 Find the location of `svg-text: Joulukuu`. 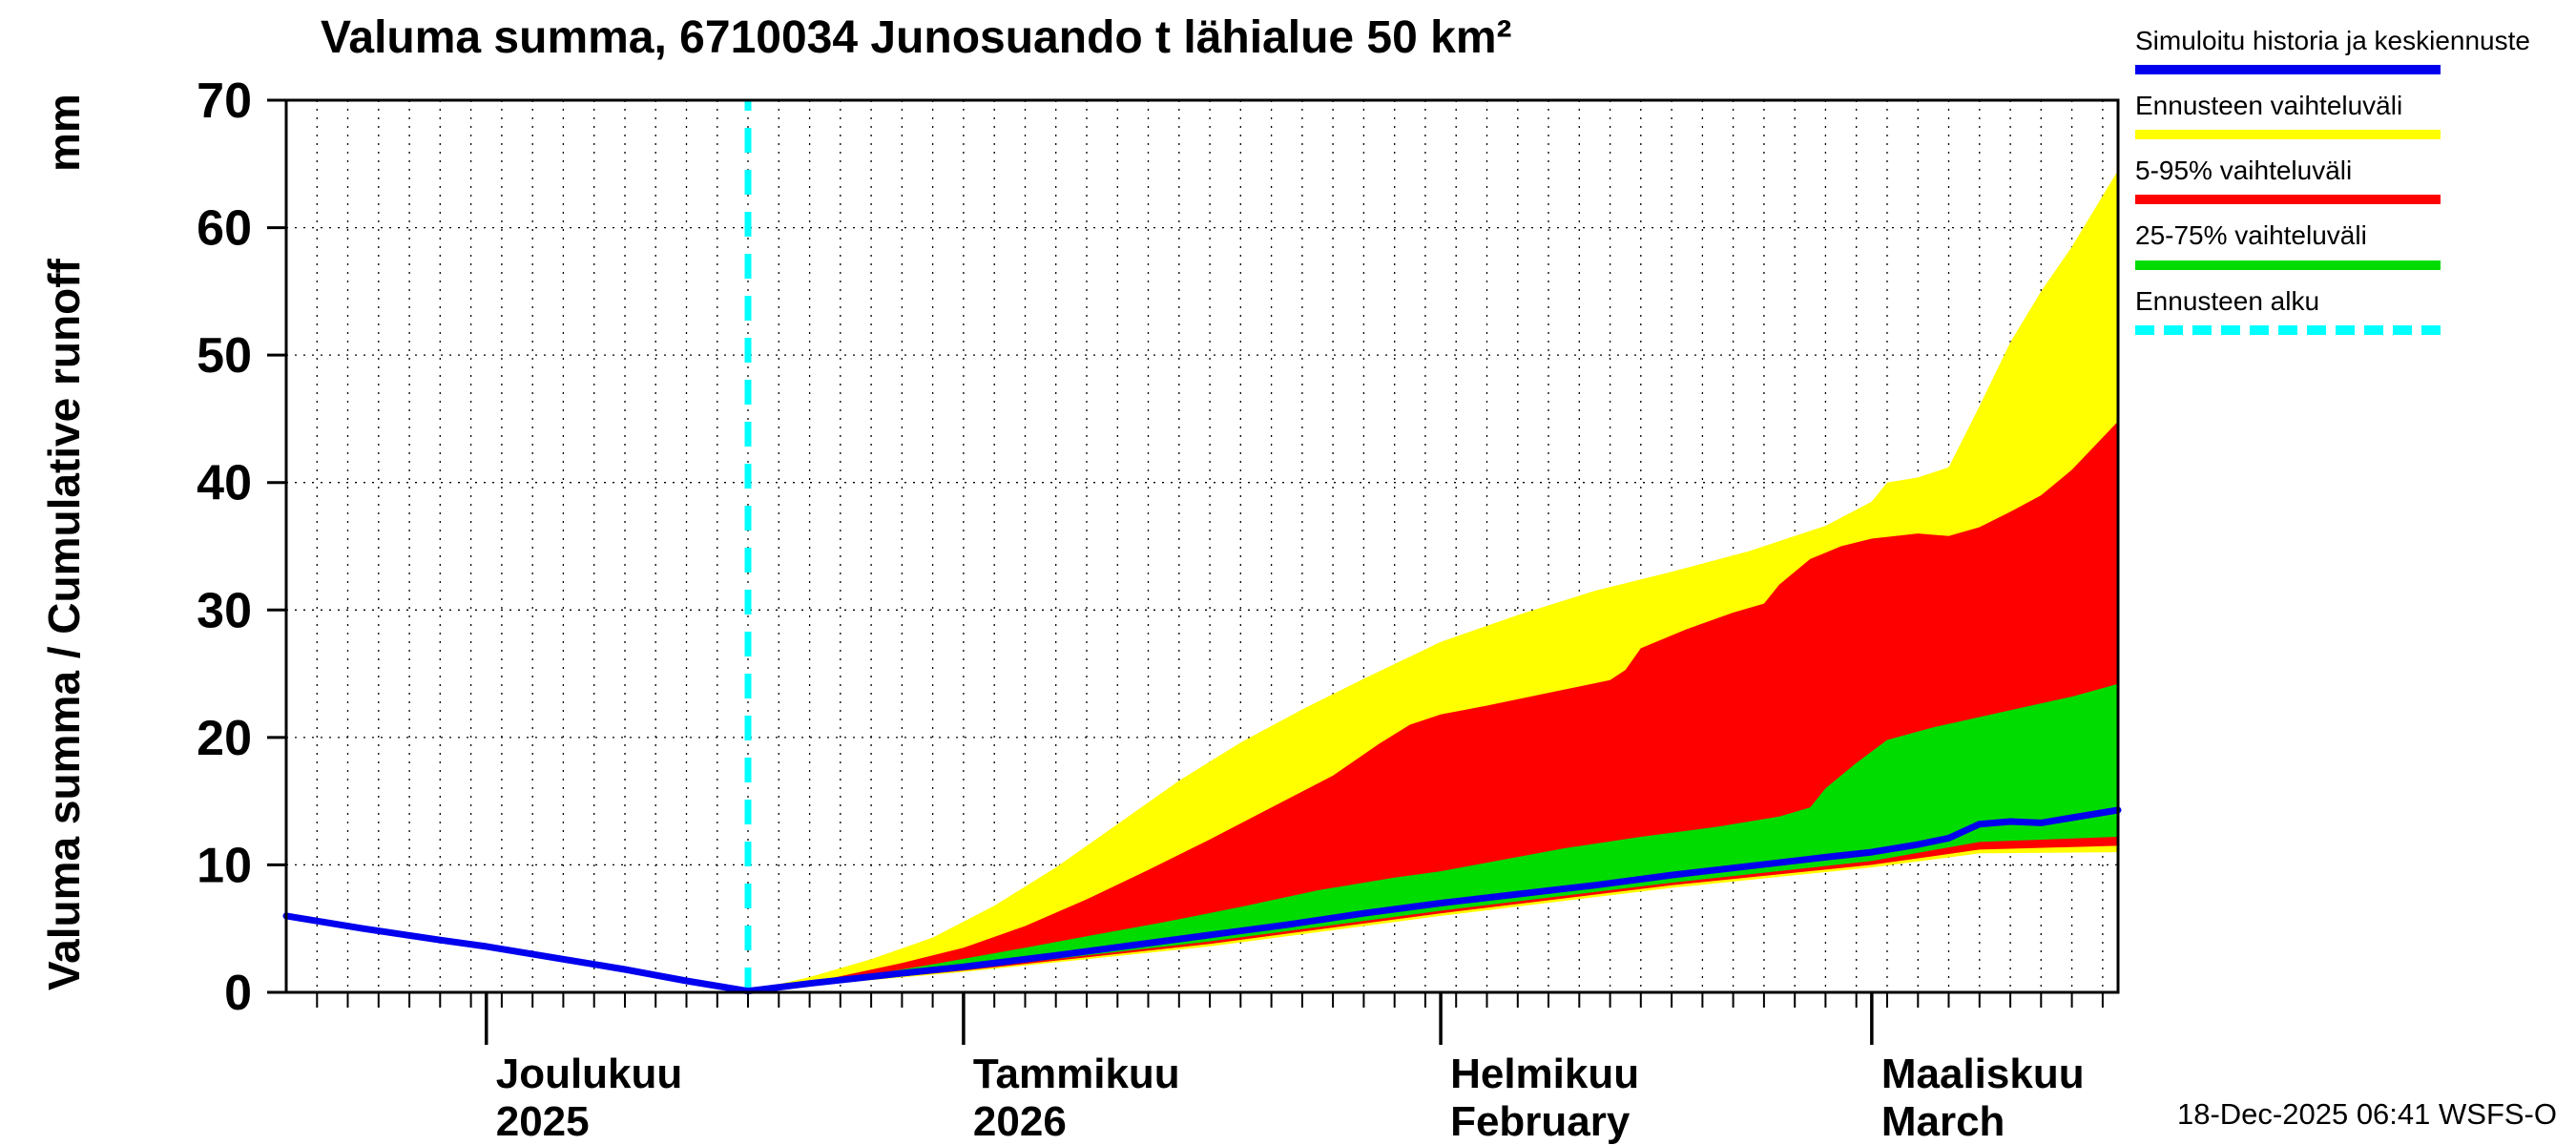

svg-text: Joulukuu is located at coordinates (589, 1074).